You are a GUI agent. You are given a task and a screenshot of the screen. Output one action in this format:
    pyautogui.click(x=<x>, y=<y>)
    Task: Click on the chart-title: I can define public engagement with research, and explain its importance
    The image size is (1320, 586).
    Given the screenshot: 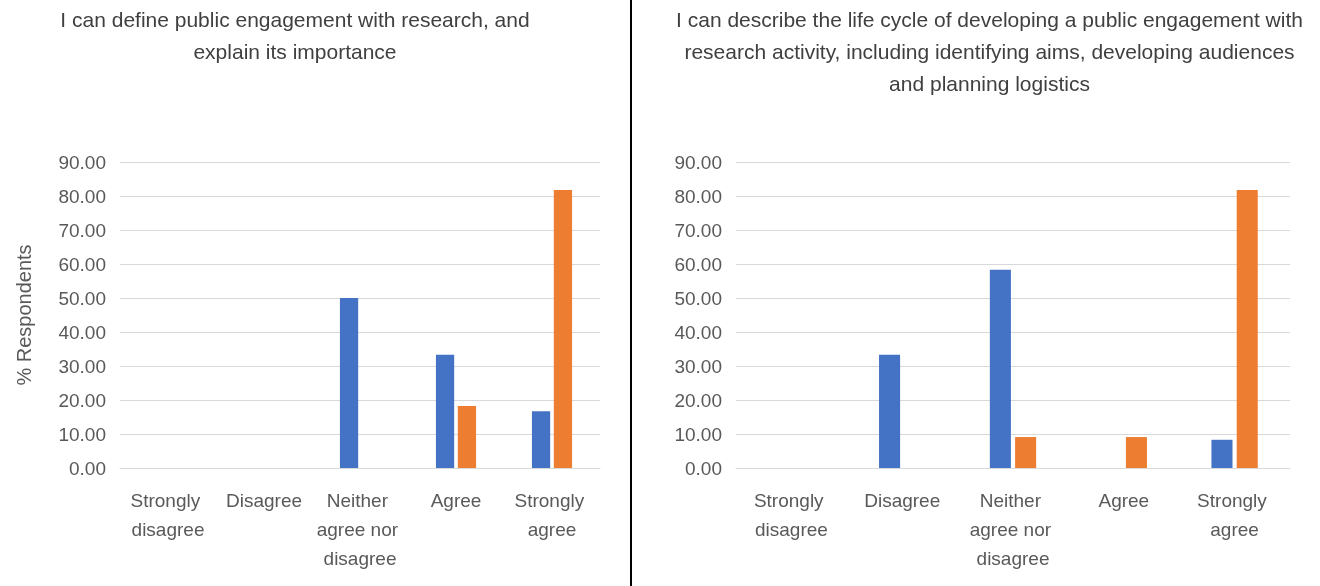 What is the action you would take?
    pyautogui.click(x=295, y=36)
    